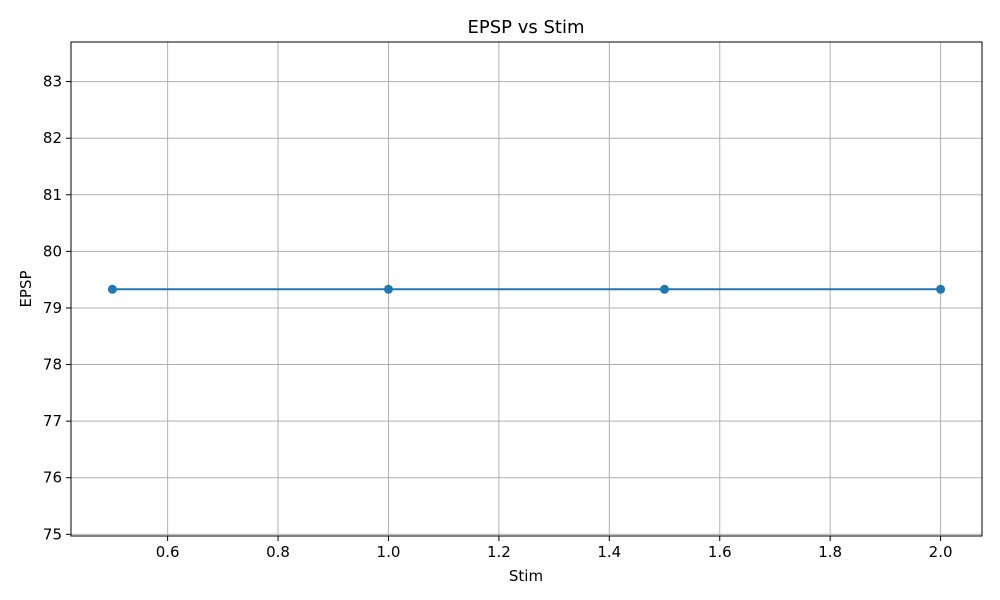 This screenshot has height=600, width=1000. I want to click on x-axis-label: Stim, so click(526, 576).